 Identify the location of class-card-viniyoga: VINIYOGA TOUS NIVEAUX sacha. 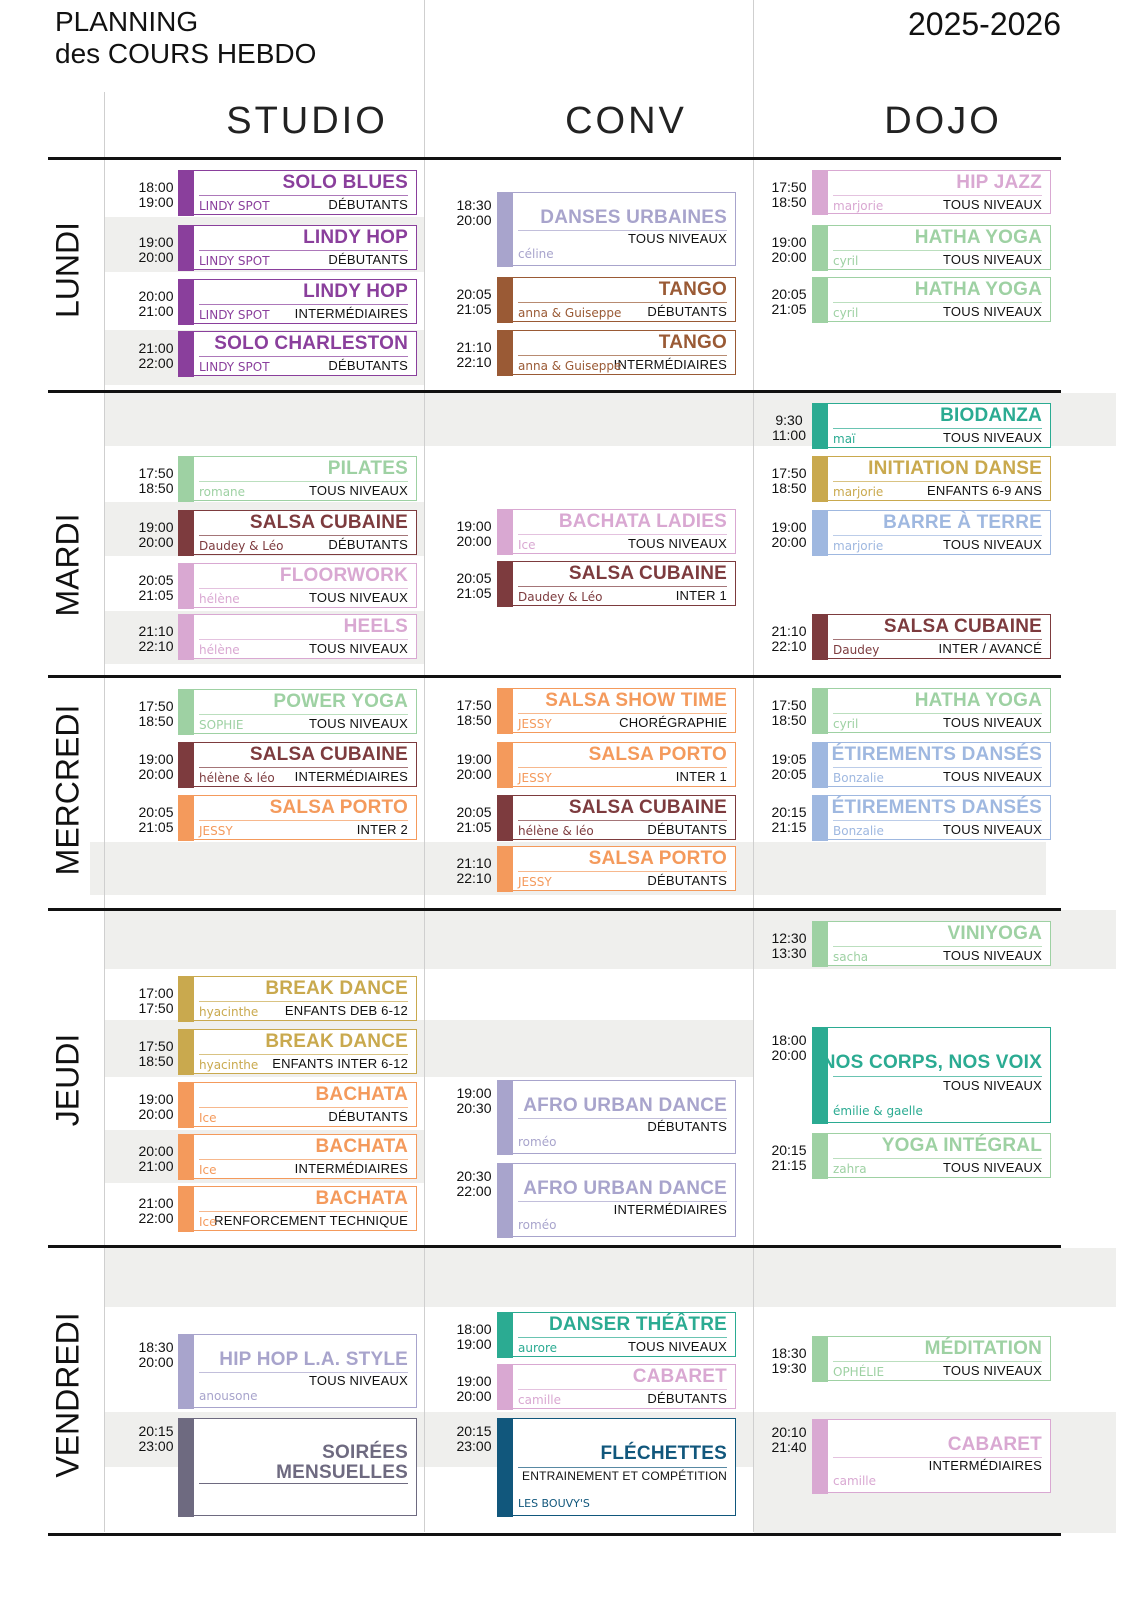
(931, 943).